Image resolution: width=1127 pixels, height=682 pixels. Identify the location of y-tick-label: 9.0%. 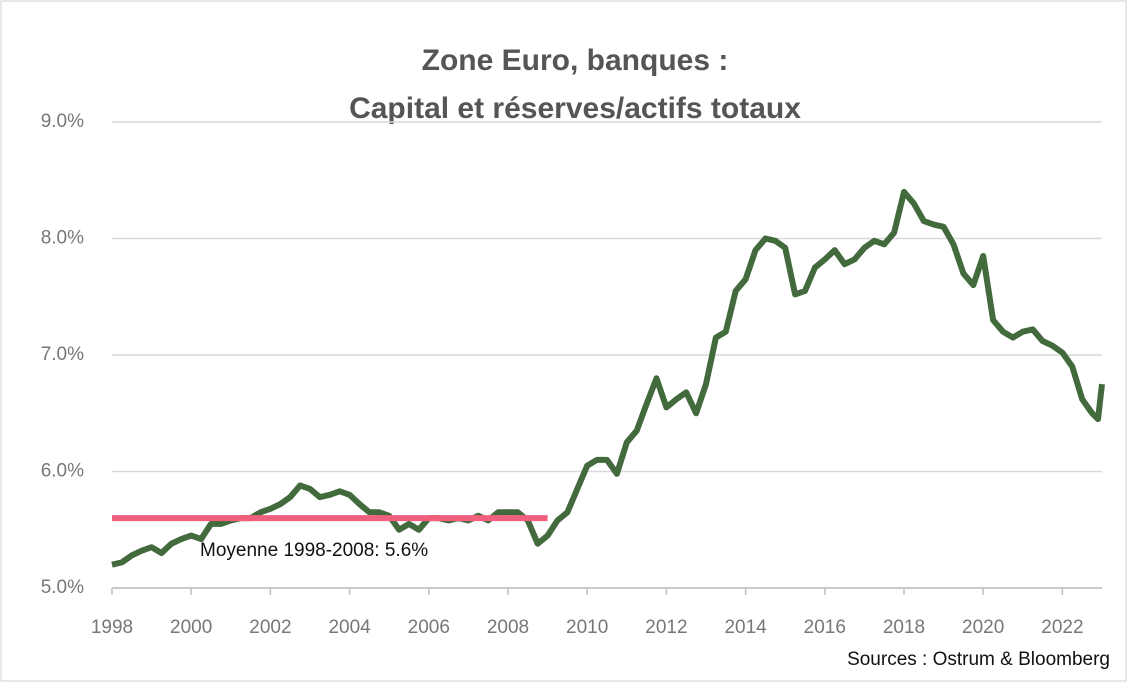
(62, 121).